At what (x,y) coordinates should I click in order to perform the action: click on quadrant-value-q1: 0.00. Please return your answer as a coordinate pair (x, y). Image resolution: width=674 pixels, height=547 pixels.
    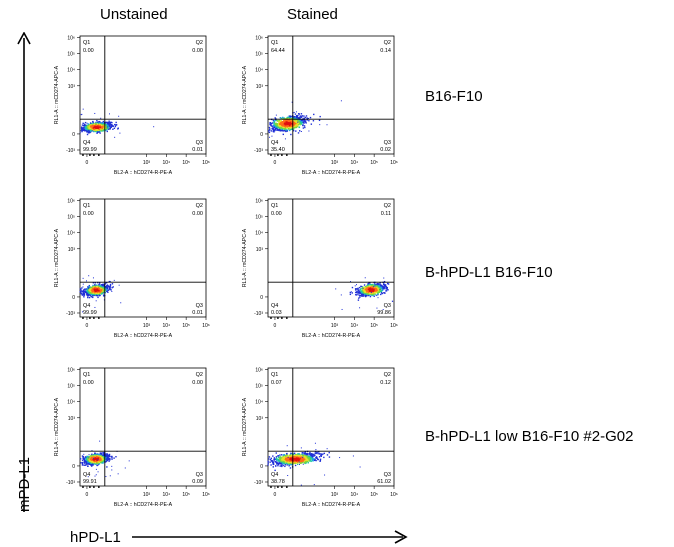
    Looking at the image, I should click on (88, 51).